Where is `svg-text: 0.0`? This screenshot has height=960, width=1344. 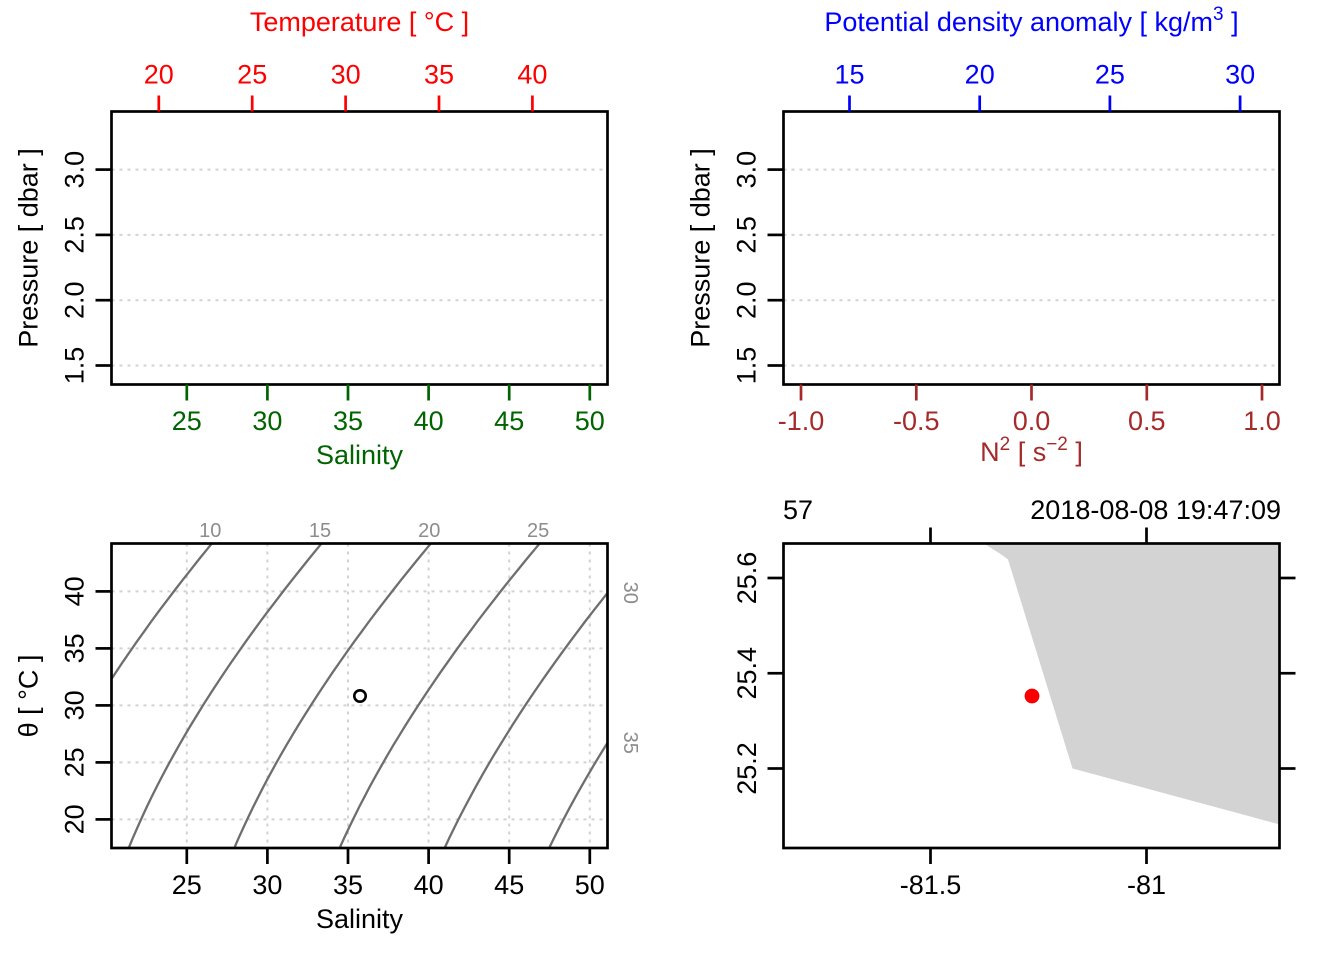
svg-text: 0.0 is located at coordinates (1032, 421).